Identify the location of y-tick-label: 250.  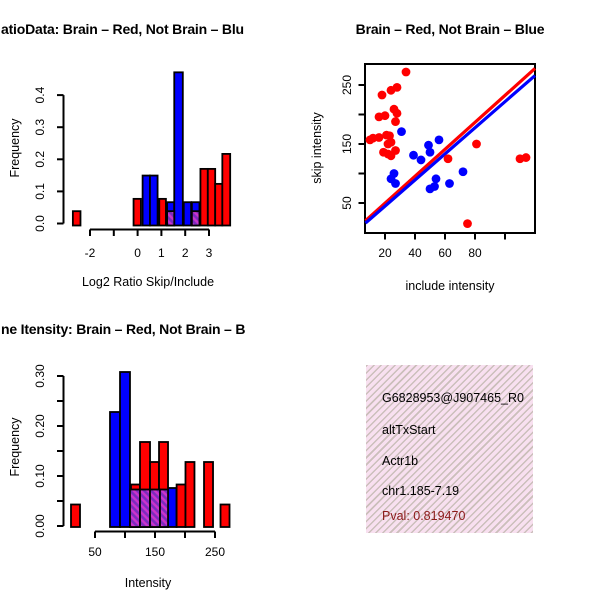
(347, 85).